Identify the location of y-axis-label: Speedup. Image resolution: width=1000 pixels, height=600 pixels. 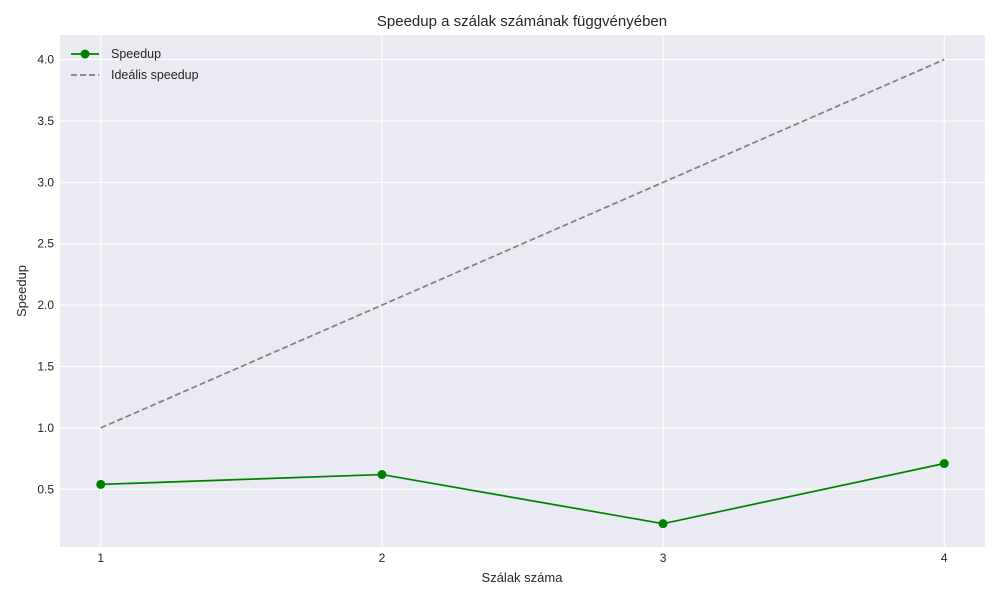
(21, 291).